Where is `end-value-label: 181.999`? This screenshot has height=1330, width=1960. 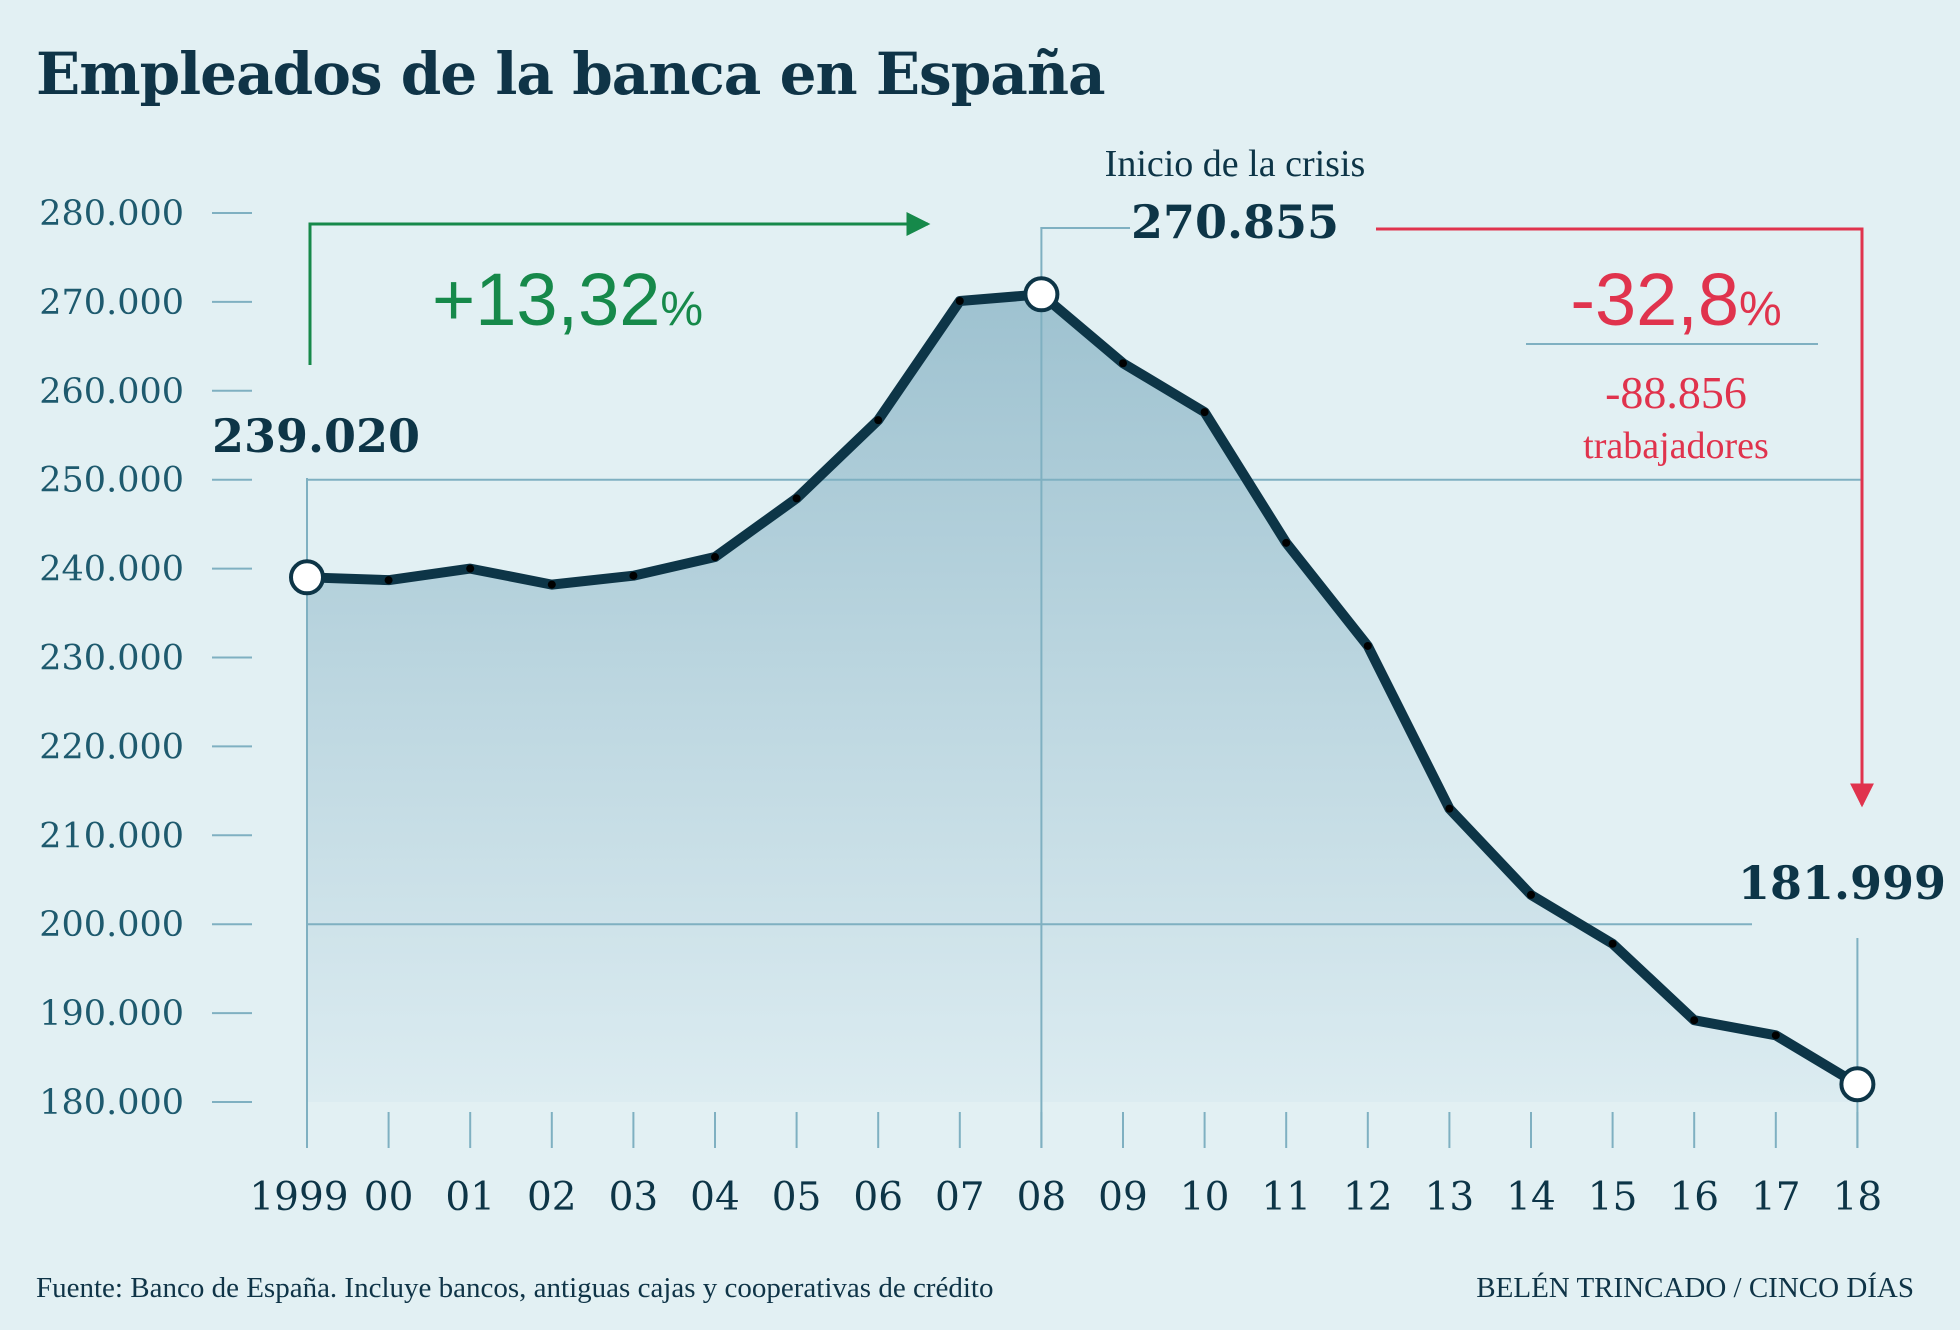 end-value-label: 181.999 is located at coordinates (1842, 883).